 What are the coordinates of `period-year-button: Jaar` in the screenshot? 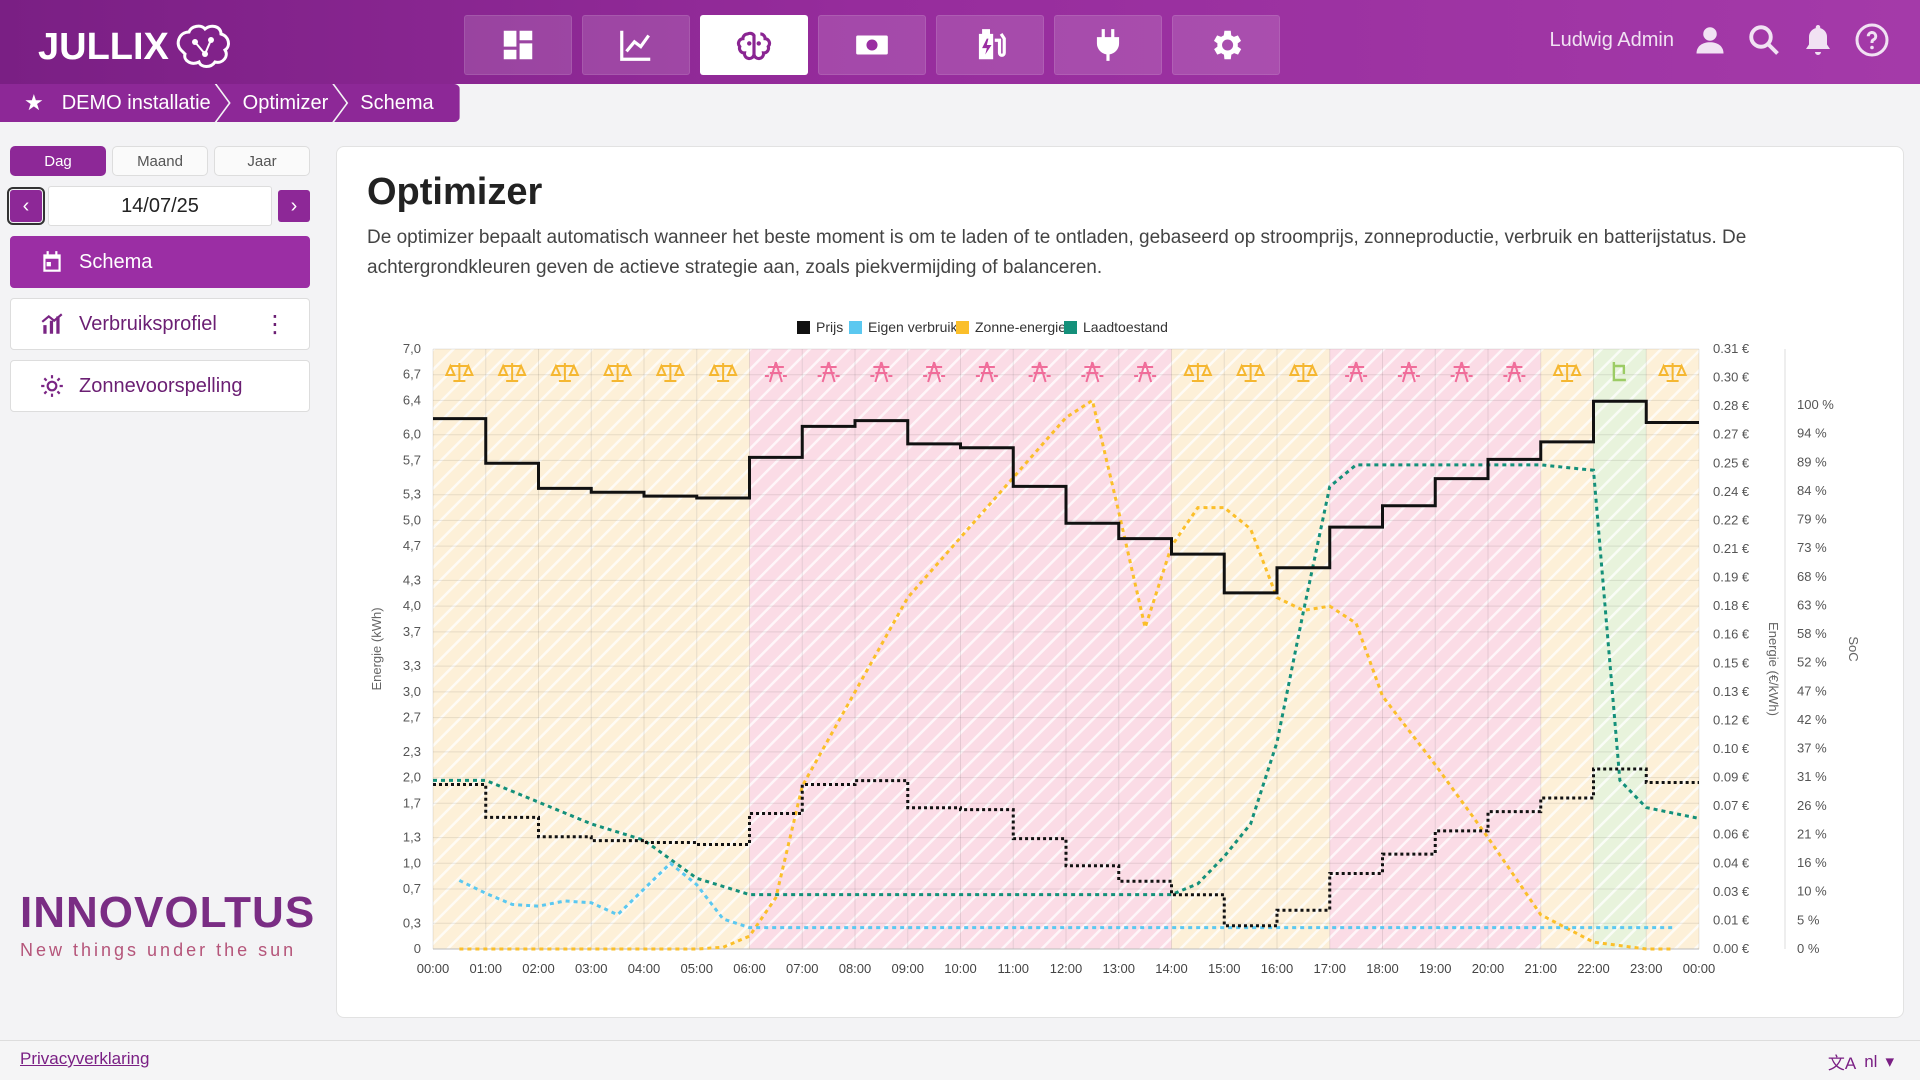 It's located at (262, 161).